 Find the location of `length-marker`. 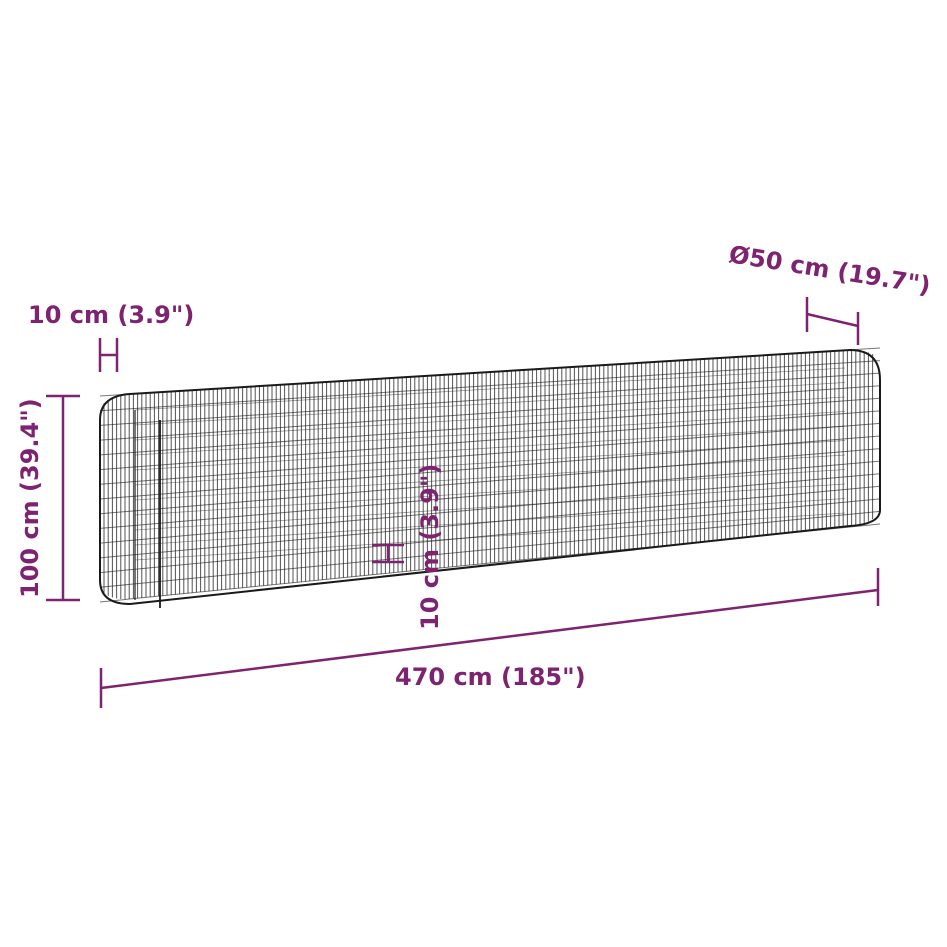

length-marker is located at coordinates (489, 638).